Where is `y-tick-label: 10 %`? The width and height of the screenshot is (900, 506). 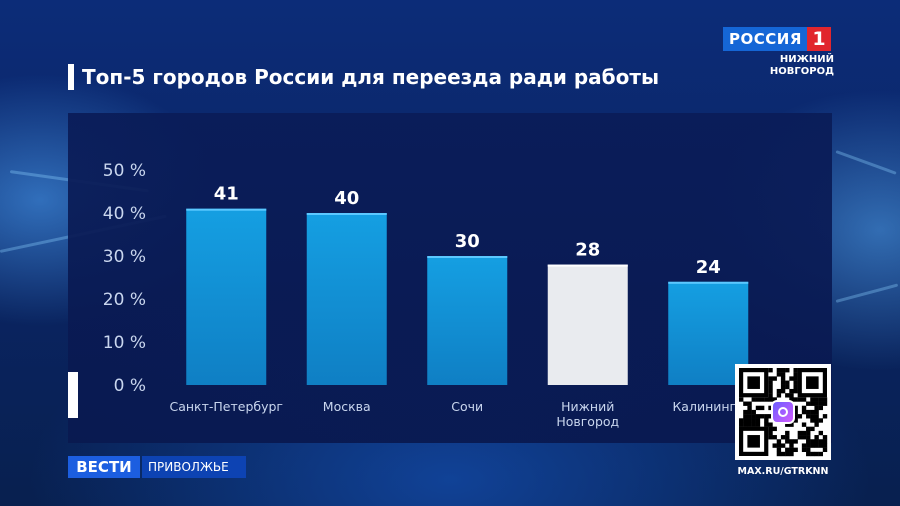
y-tick-label: 10 % is located at coordinates (124, 343).